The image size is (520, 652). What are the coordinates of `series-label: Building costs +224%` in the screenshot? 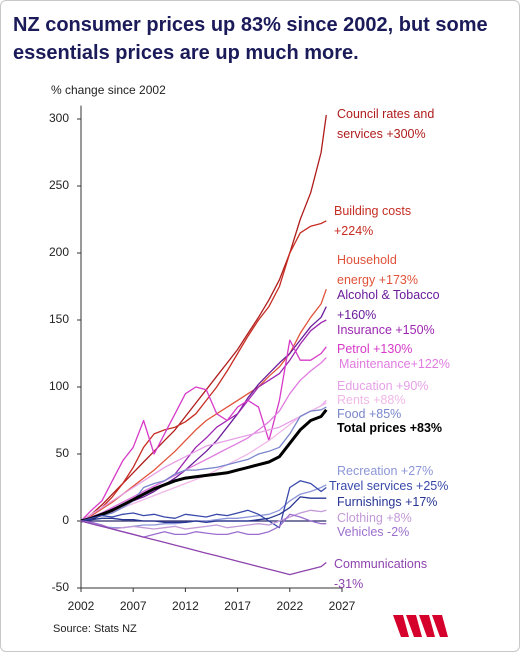 It's located at (373, 221).